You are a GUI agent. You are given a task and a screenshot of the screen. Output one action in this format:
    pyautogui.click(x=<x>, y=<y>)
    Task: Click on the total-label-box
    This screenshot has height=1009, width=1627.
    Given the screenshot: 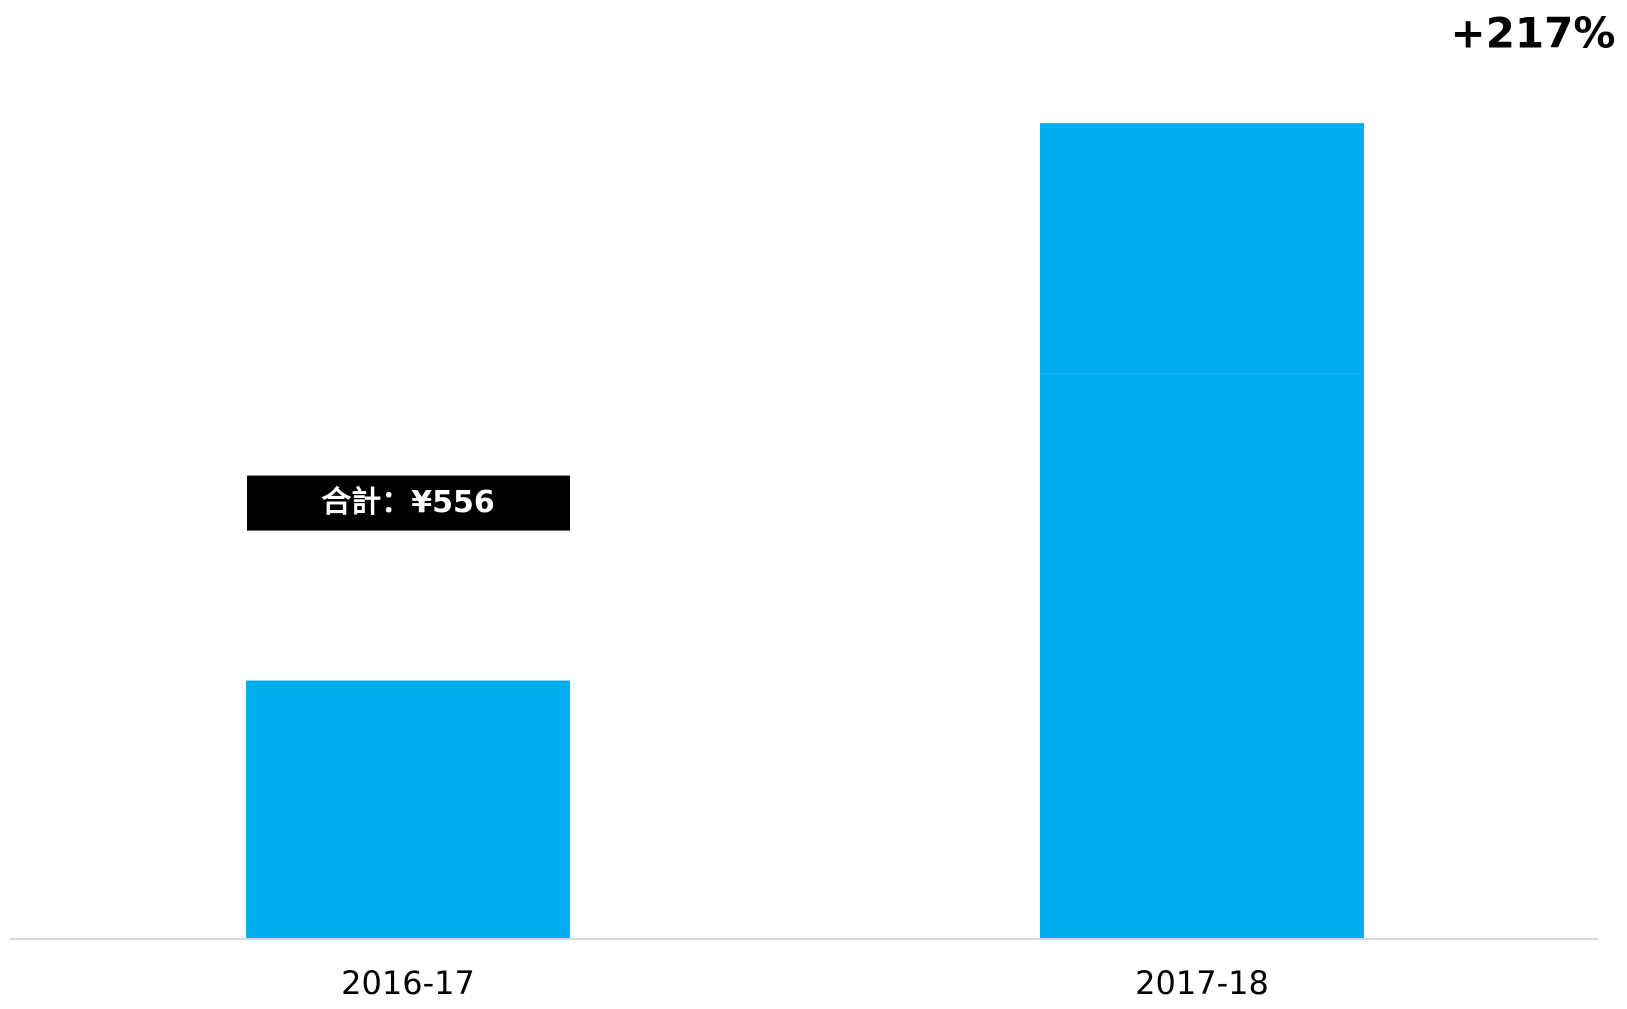 What is the action you would take?
    pyautogui.click(x=408, y=503)
    